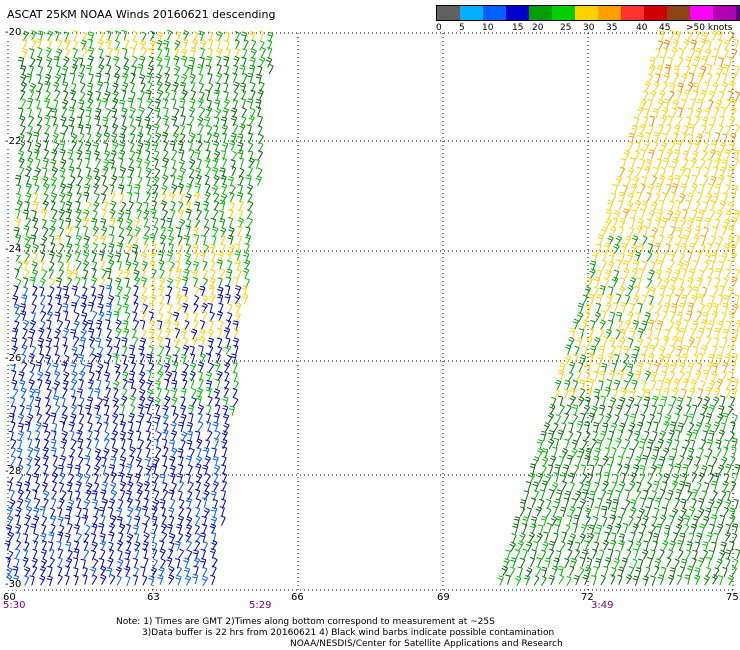  What do you see at coordinates (709, 28) in the screenshot?
I see `legend-label: >50 knots` at bounding box center [709, 28].